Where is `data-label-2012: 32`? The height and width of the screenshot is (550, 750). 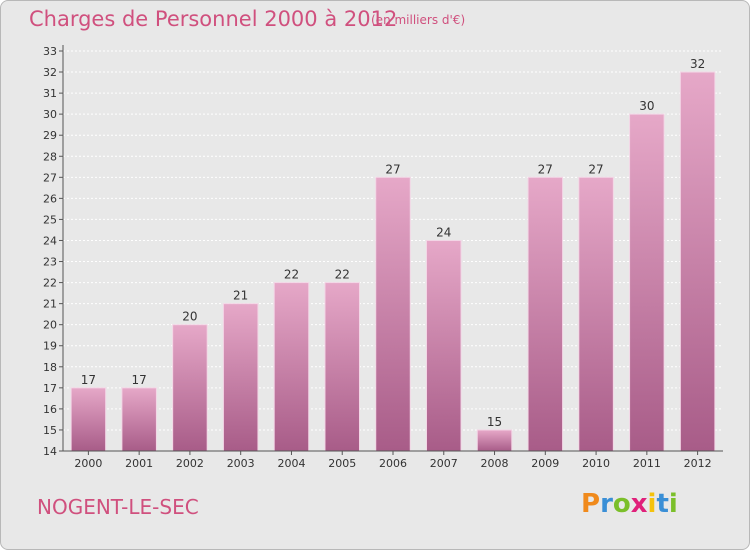 data-label-2012: 32 is located at coordinates (697, 64).